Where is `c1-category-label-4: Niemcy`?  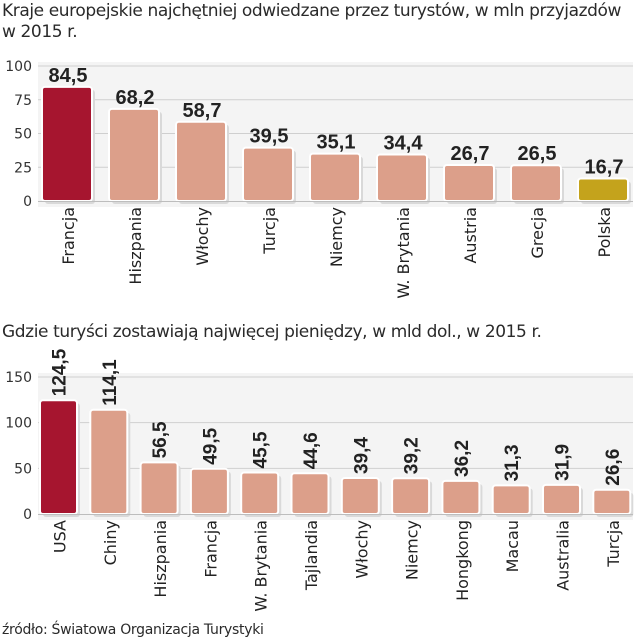
c1-category-label-4: Niemcy is located at coordinates (336, 237).